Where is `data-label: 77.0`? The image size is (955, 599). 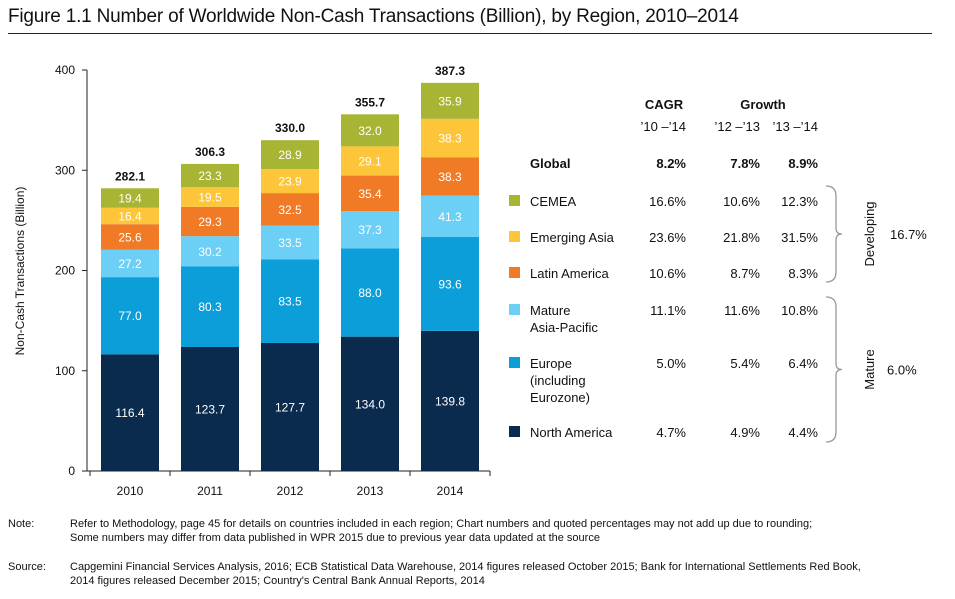
data-label: 77.0 is located at coordinates (130, 316).